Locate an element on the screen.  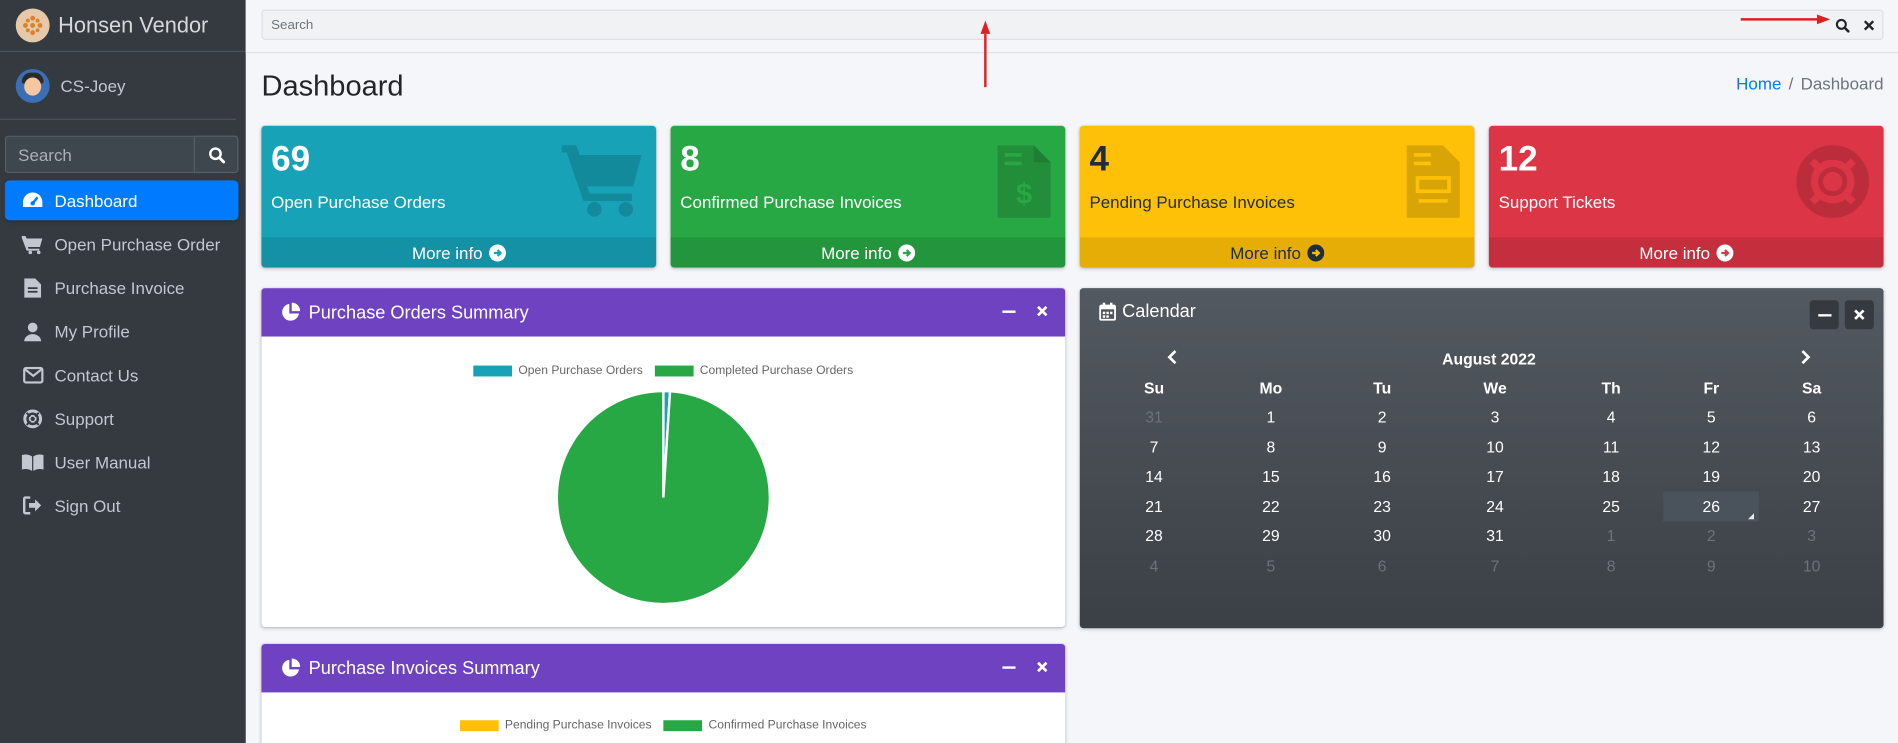
search-icon is located at coordinates (216, 154).